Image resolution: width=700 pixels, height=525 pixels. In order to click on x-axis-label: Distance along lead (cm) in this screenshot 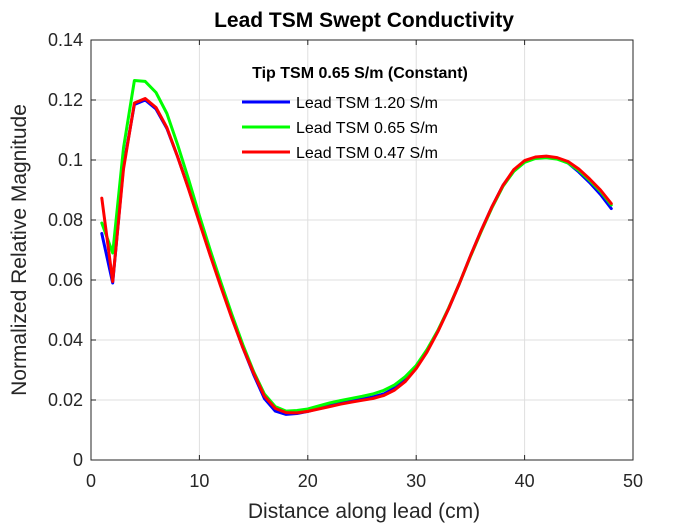, I will do `click(364, 511)`.